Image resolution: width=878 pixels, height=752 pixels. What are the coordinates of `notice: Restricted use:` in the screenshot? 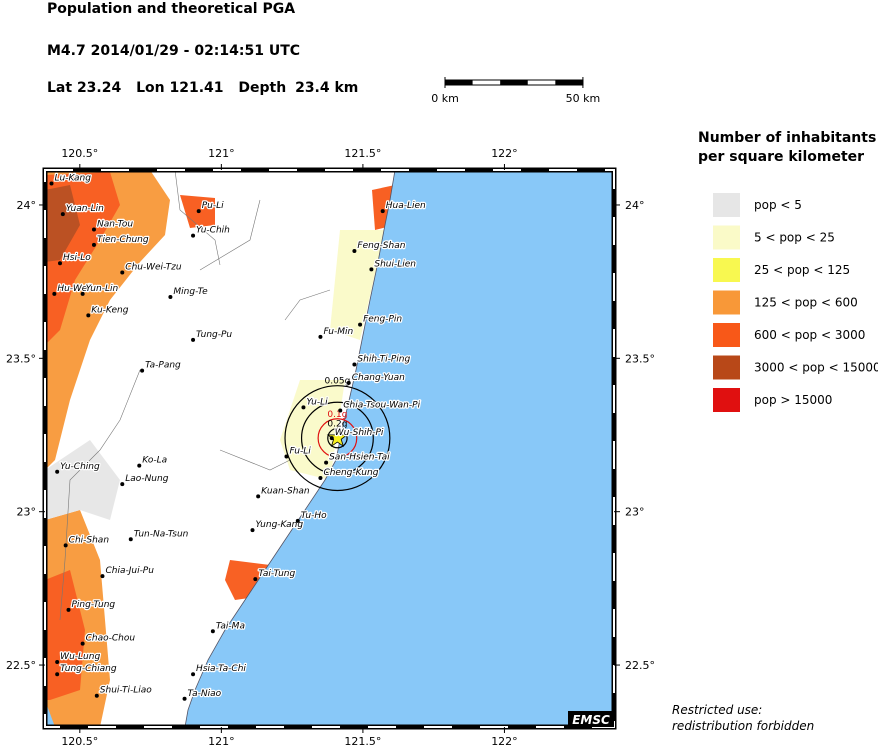 It's located at (717, 710).